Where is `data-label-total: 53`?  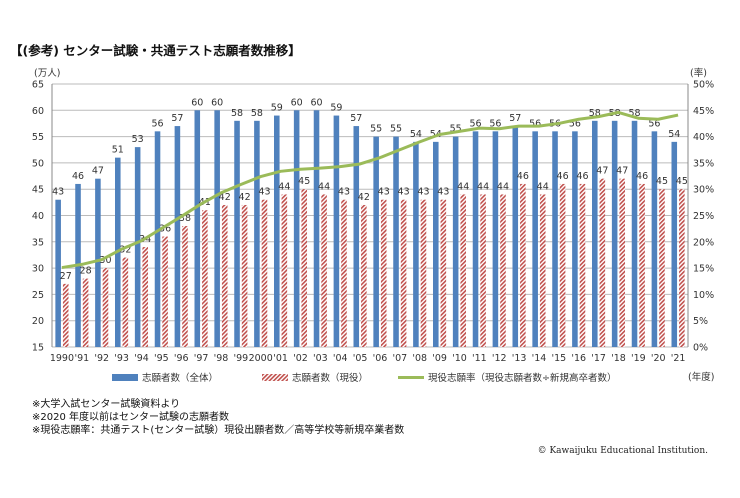 data-label-total: 53 is located at coordinates (138, 139).